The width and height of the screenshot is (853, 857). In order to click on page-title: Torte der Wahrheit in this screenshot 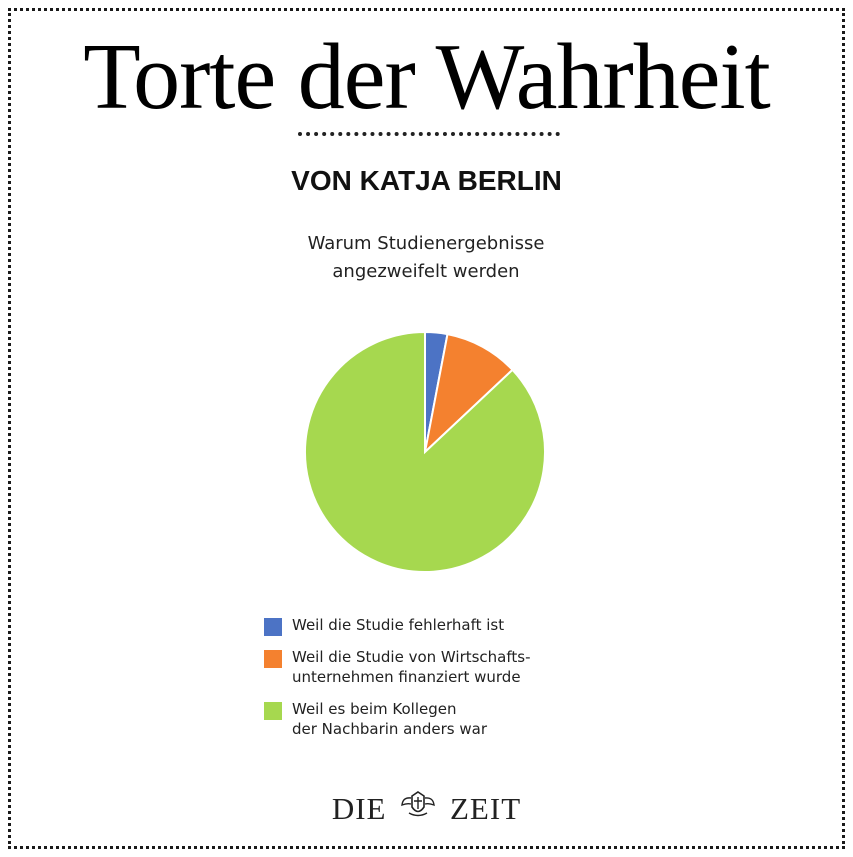, I will do `click(427, 77)`.